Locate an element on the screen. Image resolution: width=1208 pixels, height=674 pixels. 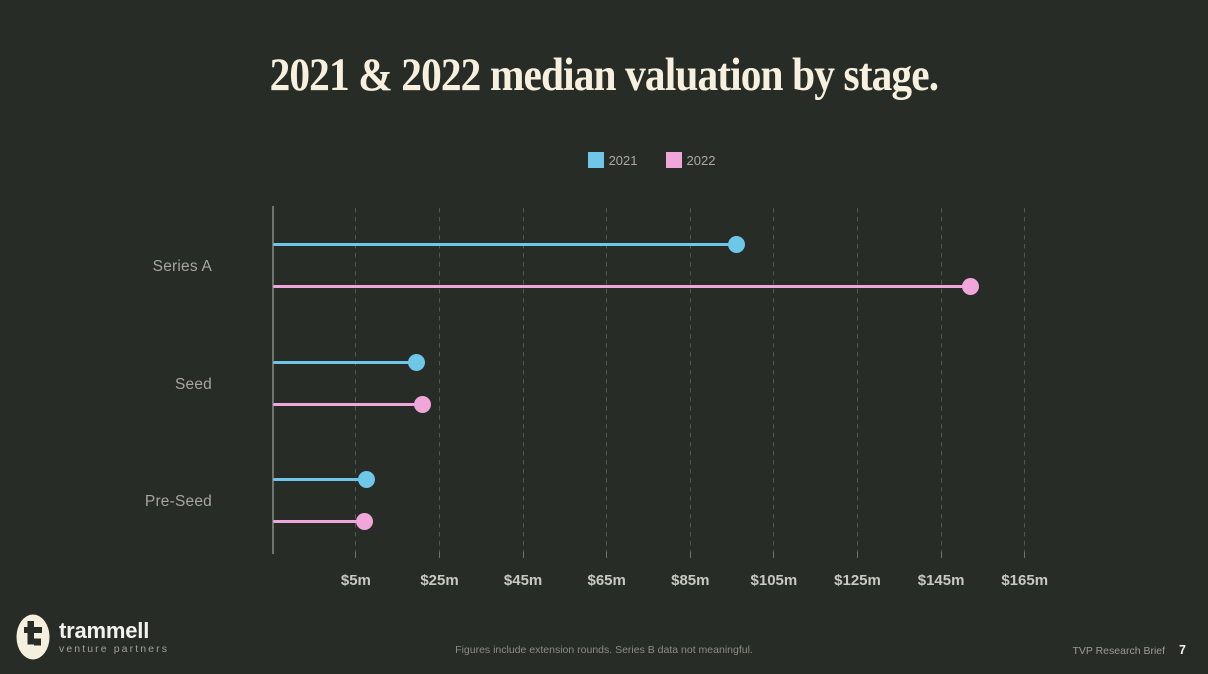
legend-item-2022: 2022 is located at coordinates (690, 160).